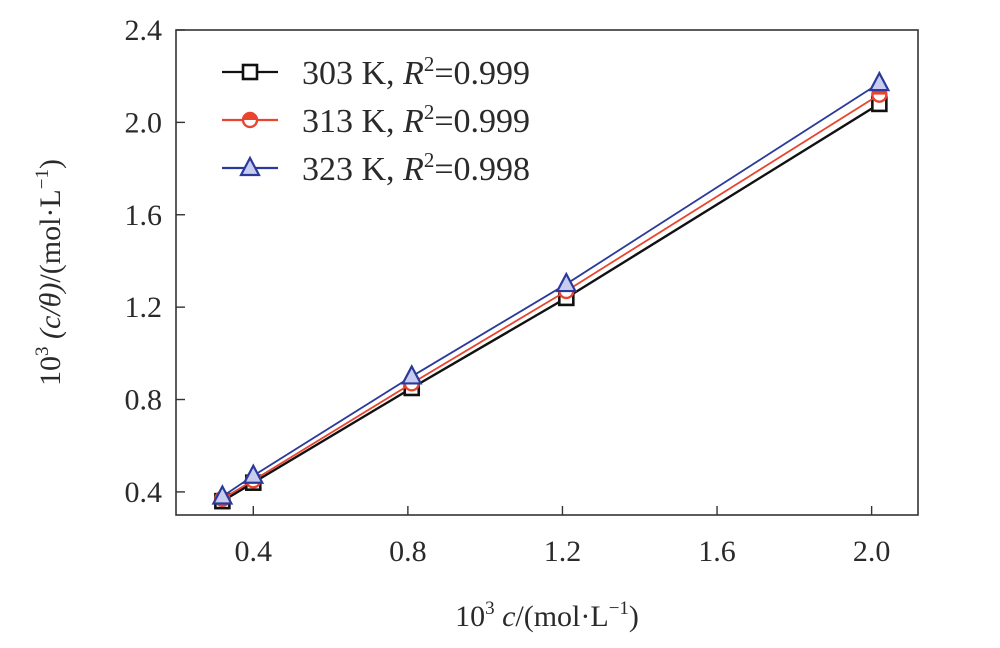  I want to click on x-title-var: c, so click(505, 616).